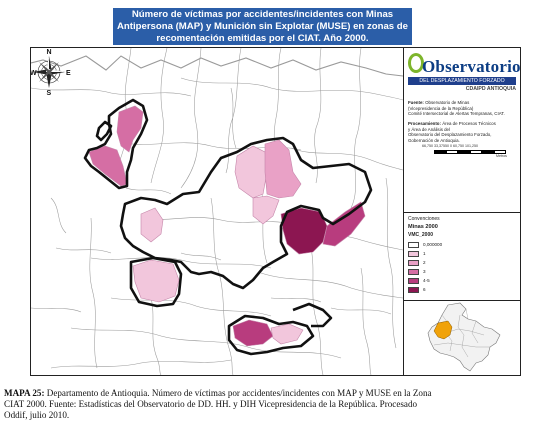  What do you see at coordinates (130, 129) in the screenshot?
I see `polygon-uraba-north` at bounding box center [130, 129].